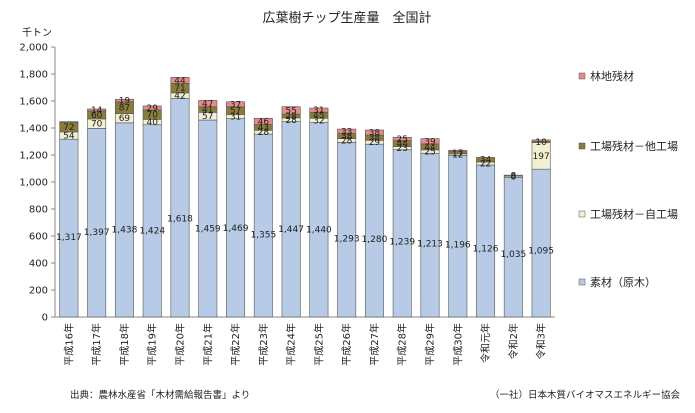 This screenshot has width=695, height=413. What do you see at coordinates (33, 129) in the screenshot?
I see `y-tick-label: 1,400` at bounding box center [33, 129].